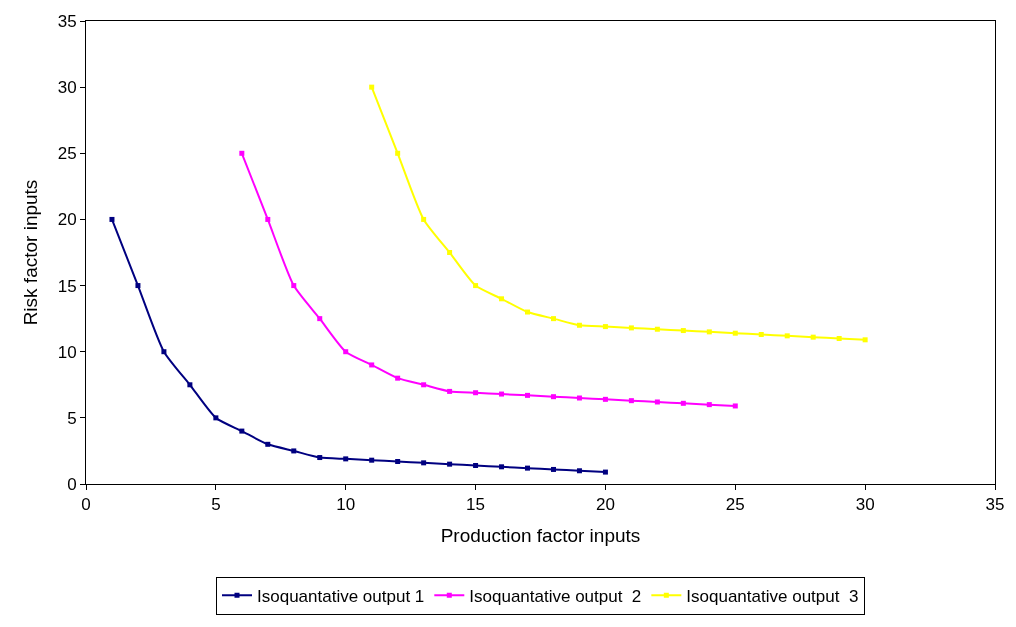 Image resolution: width=1016 pixels, height=627 pixels. Describe the element at coordinates (476, 505) in the screenshot. I see `x-tick-label: 15` at that location.